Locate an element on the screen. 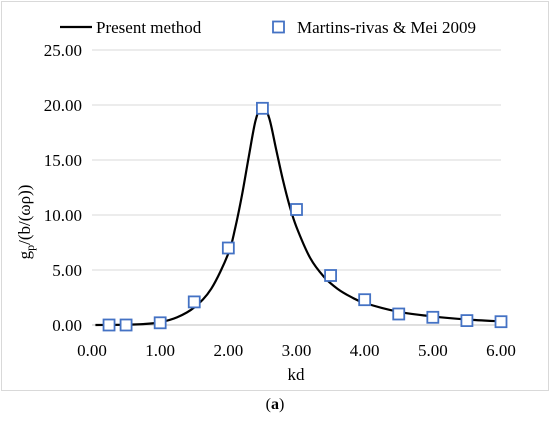 The image size is (550, 426). y-tick-label-2: 10.00 is located at coordinates (63, 215).